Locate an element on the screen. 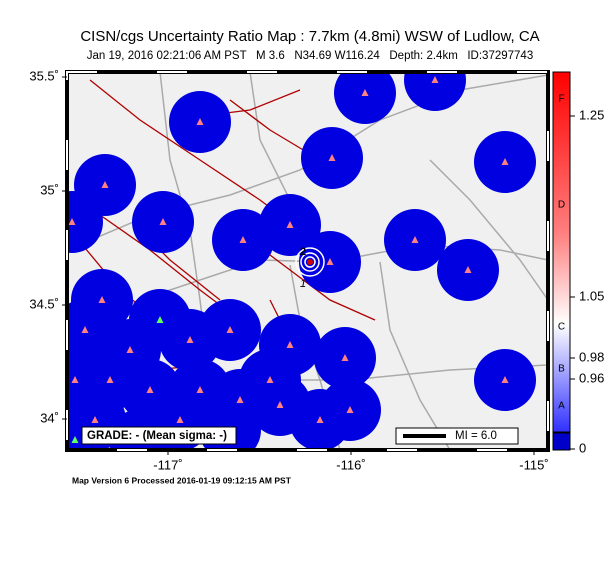 The height and width of the screenshot is (581, 612). contour-label: 1 is located at coordinates (303, 284).